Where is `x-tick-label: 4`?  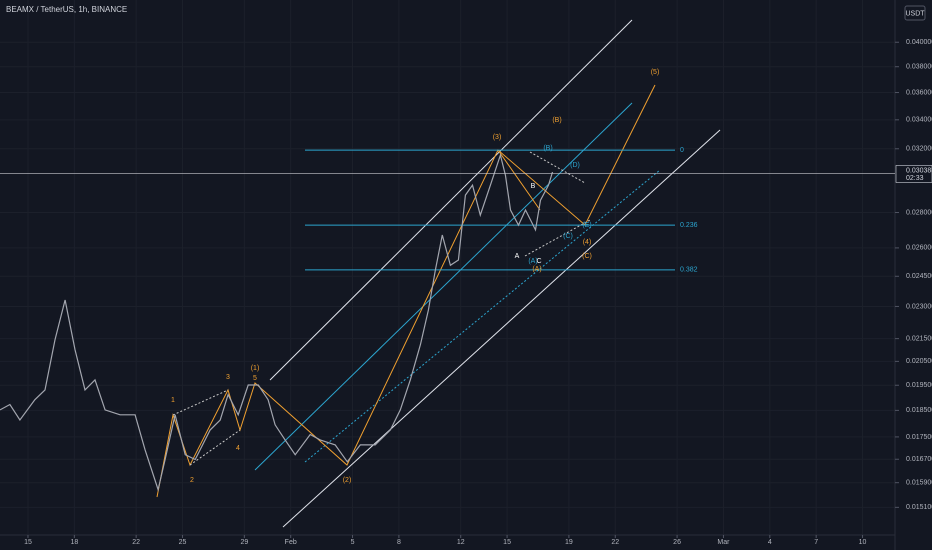
x-tick-label: 4 is located at coordinates (770, 542).